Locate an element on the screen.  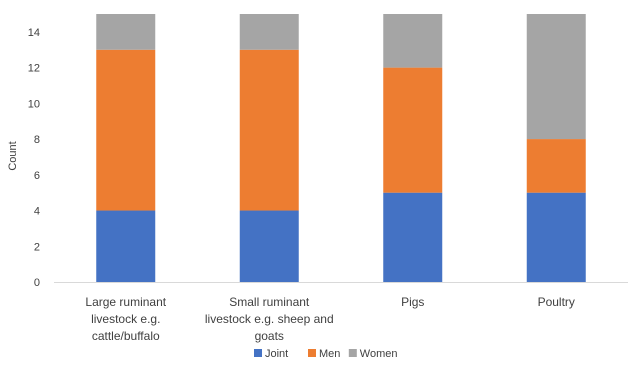
y-tick-label: 14 is located at coordinates (34, 33).